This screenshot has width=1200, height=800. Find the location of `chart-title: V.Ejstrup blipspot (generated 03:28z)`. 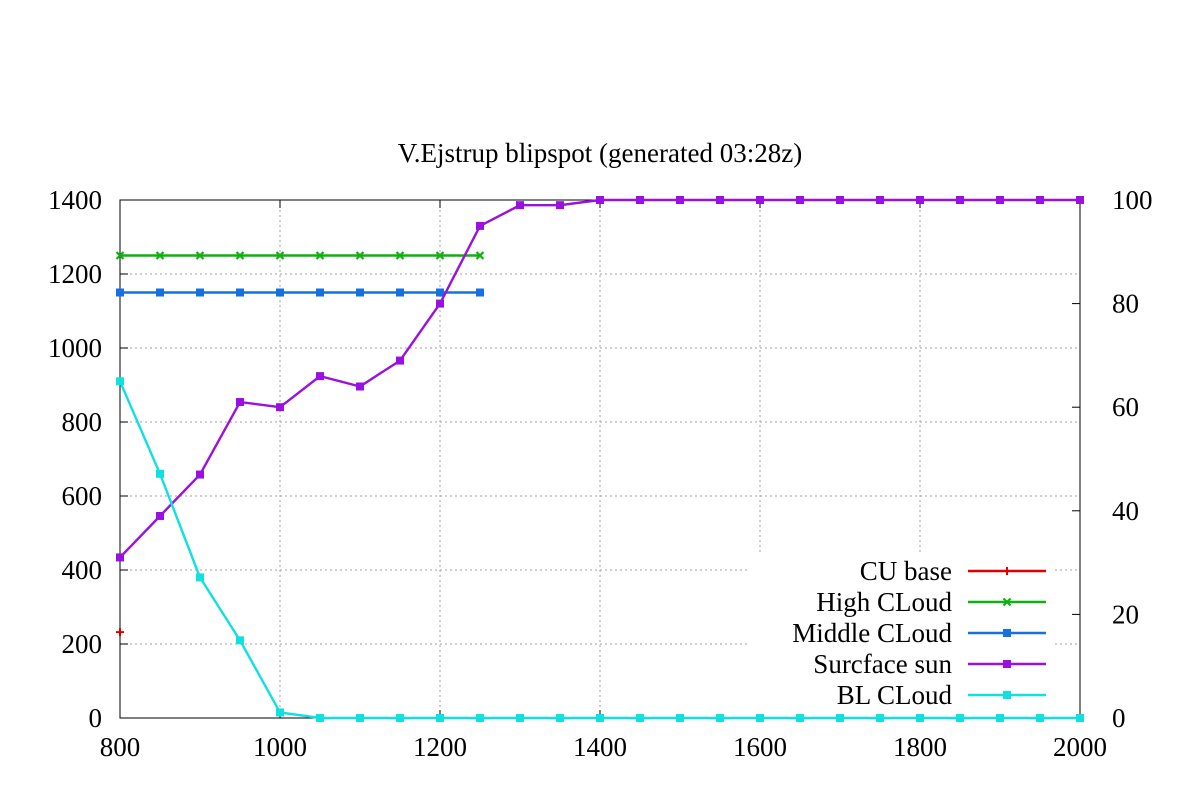

chart-title: V.Ejstrup blipspot (generated 03:28z) is located at coordinates (600, 153).